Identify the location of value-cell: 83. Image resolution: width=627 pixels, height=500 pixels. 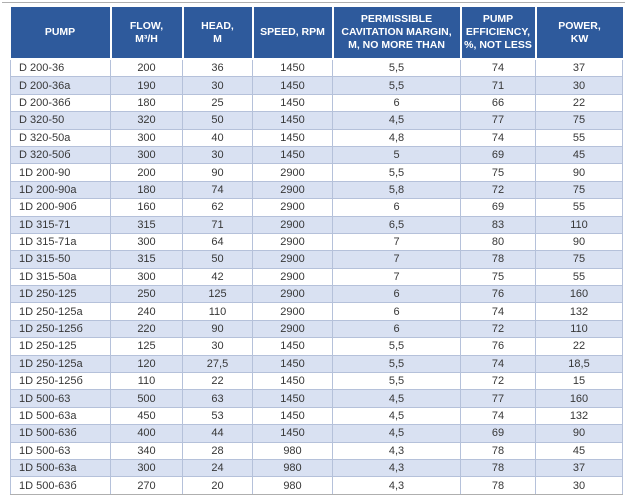
(498, 224).